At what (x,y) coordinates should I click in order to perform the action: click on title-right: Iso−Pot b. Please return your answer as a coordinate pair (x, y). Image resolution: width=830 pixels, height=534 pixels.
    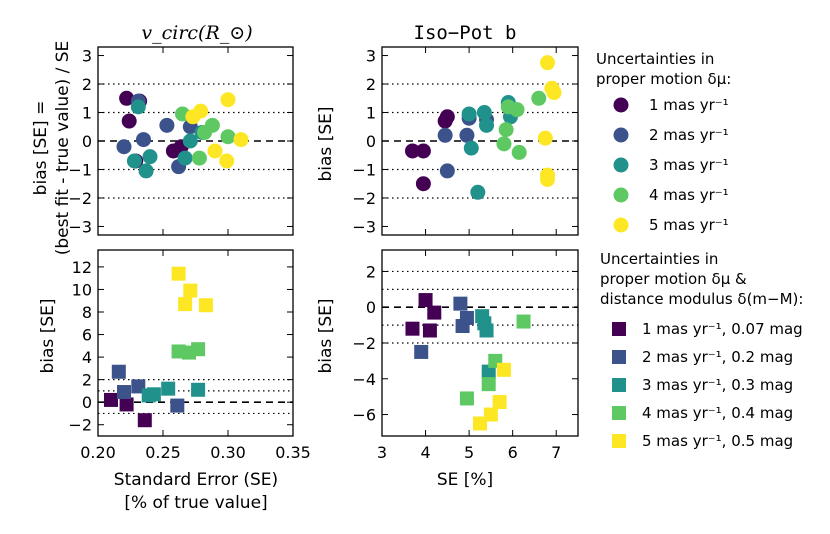
    Looking at the image, I should click on (465, 33).